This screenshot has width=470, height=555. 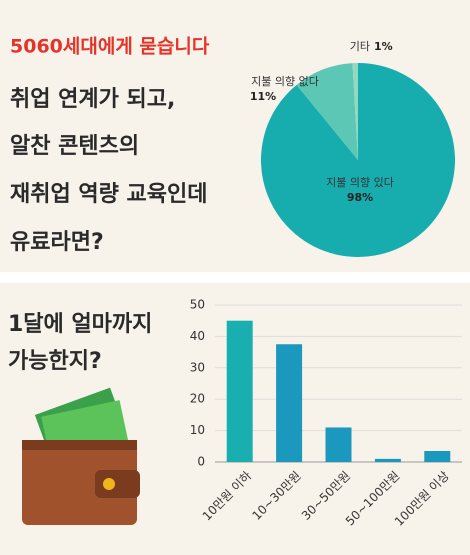 I want to click on headline: 취업 연계가 되고,, so click(x=92, y=99).